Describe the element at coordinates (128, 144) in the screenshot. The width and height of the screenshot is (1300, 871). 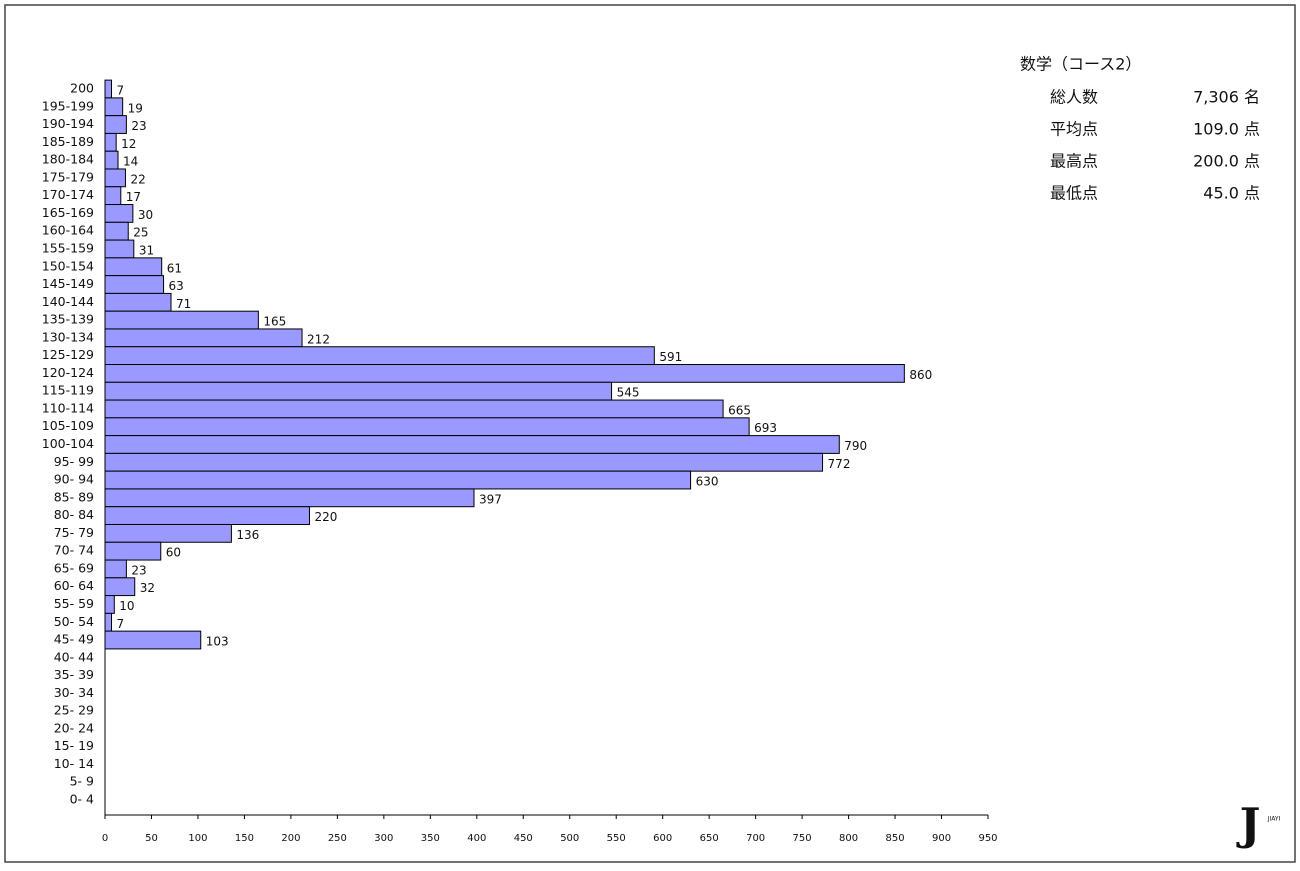
I see `value-label: 12` at that location.